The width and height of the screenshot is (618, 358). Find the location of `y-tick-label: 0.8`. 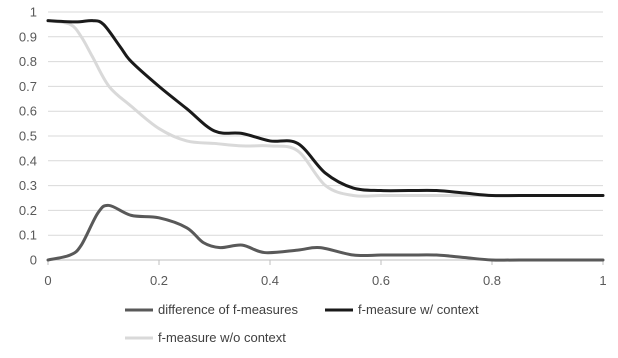

y-tick-label: 0.8 is located at coordinates (28, 61).